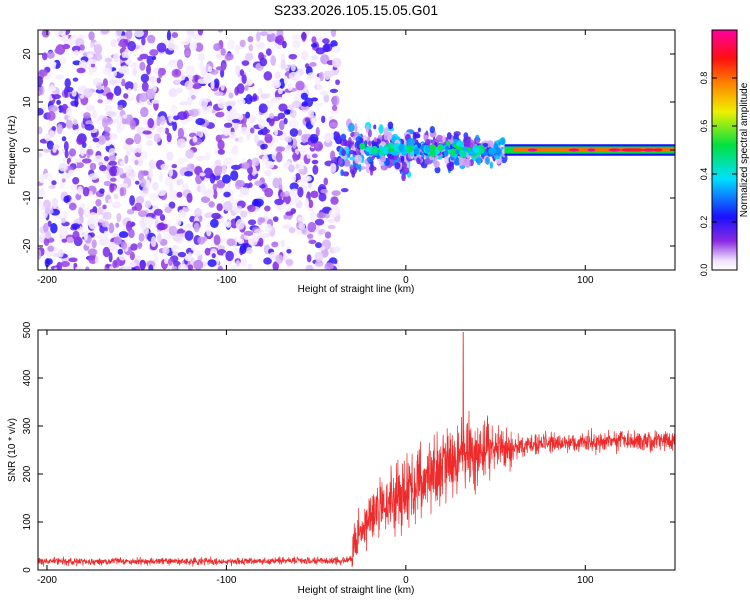 This screenshot has width=750, height=600. Describe the element at coordinates (226, 580) in the screenshot. I see `x-tick-label: -100` at that location.